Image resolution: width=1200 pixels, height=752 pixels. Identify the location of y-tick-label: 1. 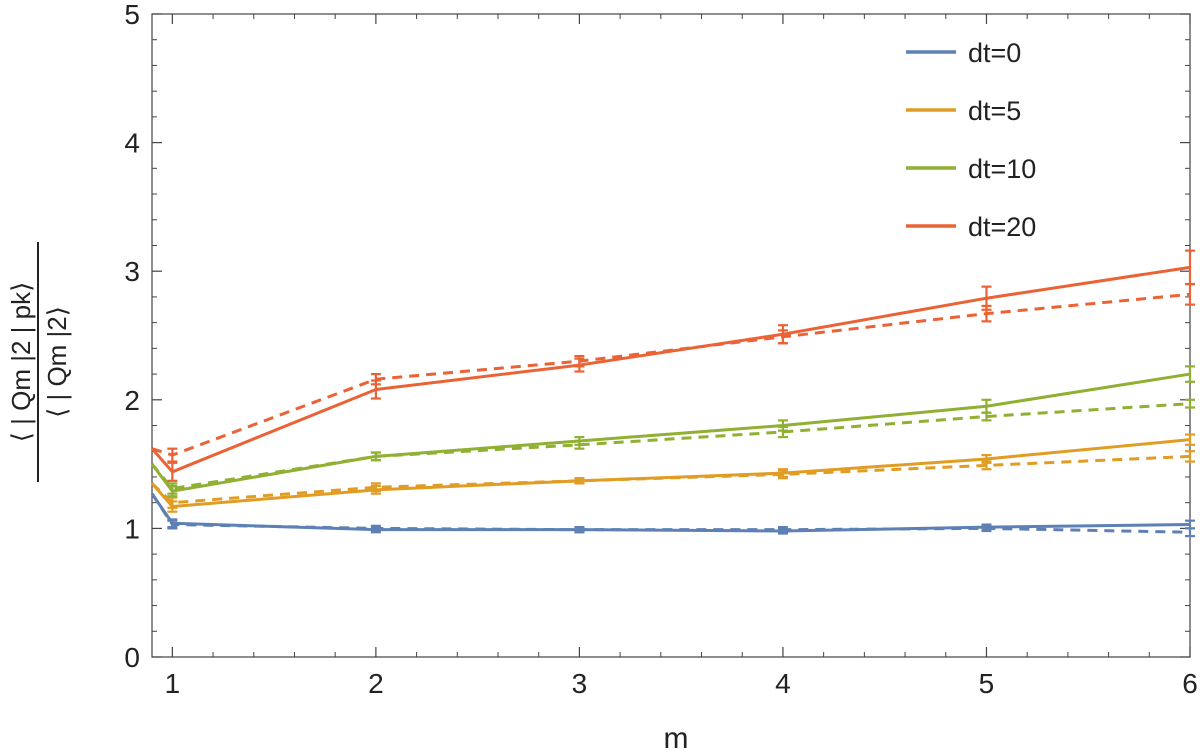
(132, 528).